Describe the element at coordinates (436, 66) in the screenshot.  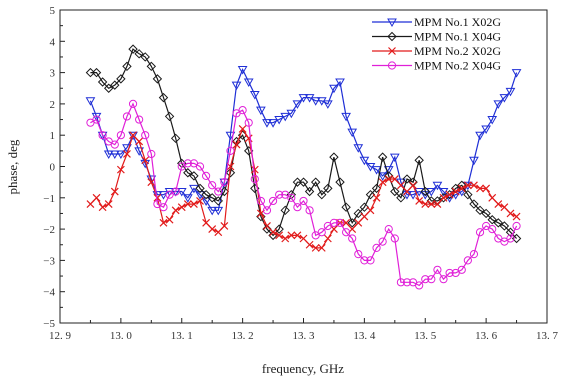
I see `legend-item: MPM No.2 X04G` at that location.